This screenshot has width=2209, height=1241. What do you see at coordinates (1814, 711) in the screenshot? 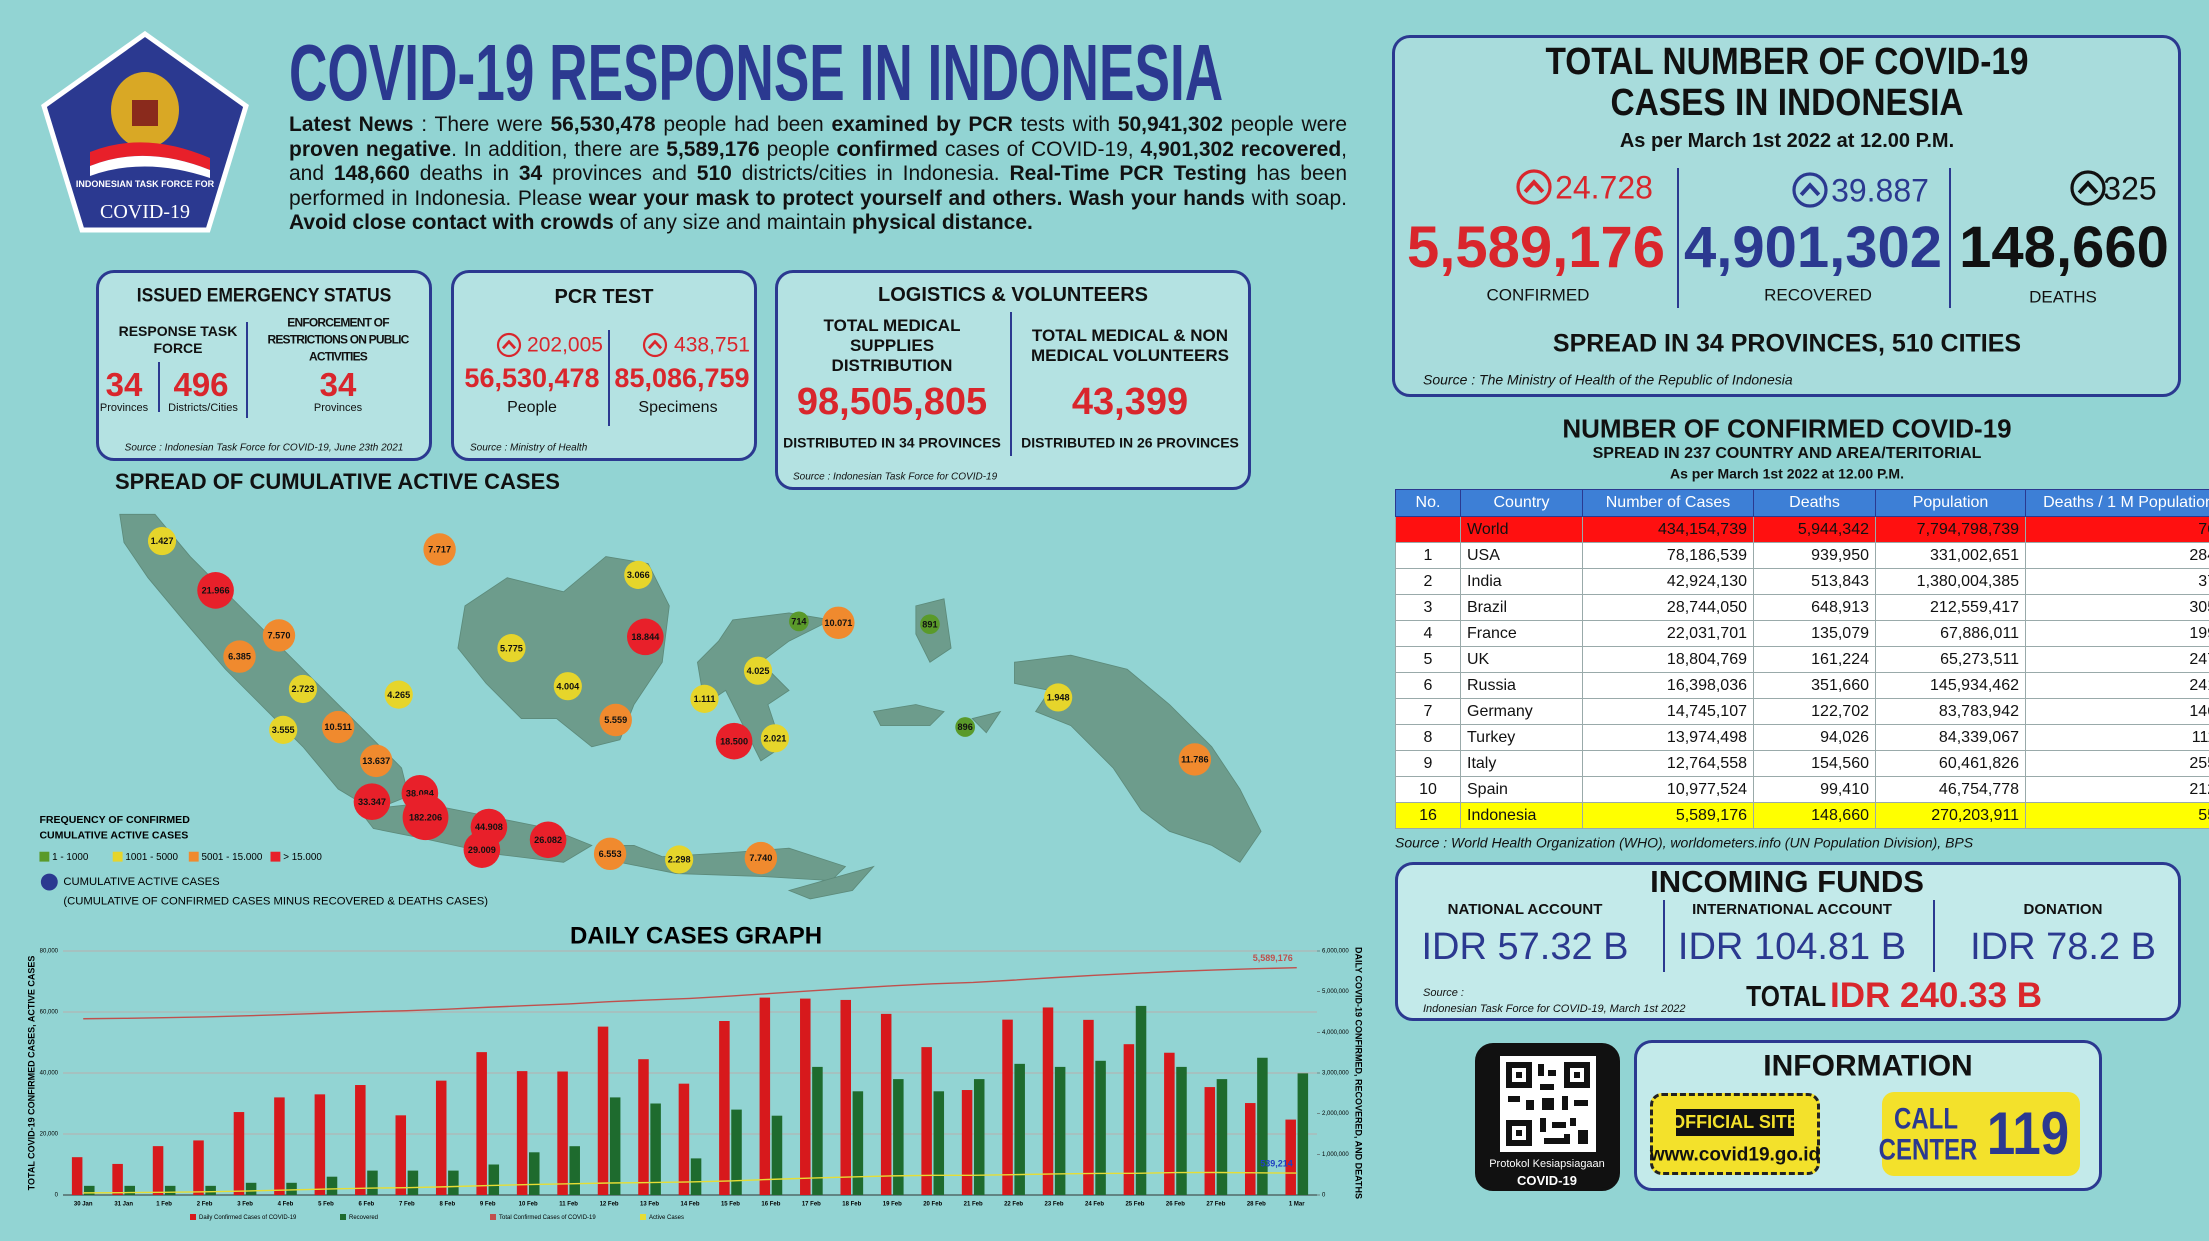
I see `table-cell: 122,702` at bounding box center [1814, 711].